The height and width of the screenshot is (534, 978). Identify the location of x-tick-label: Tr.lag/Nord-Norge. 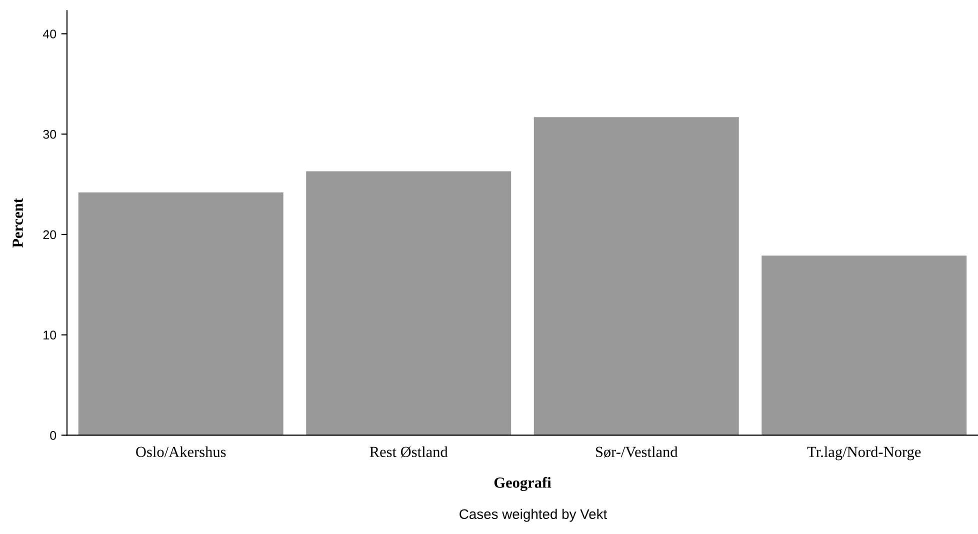
(864, 453).